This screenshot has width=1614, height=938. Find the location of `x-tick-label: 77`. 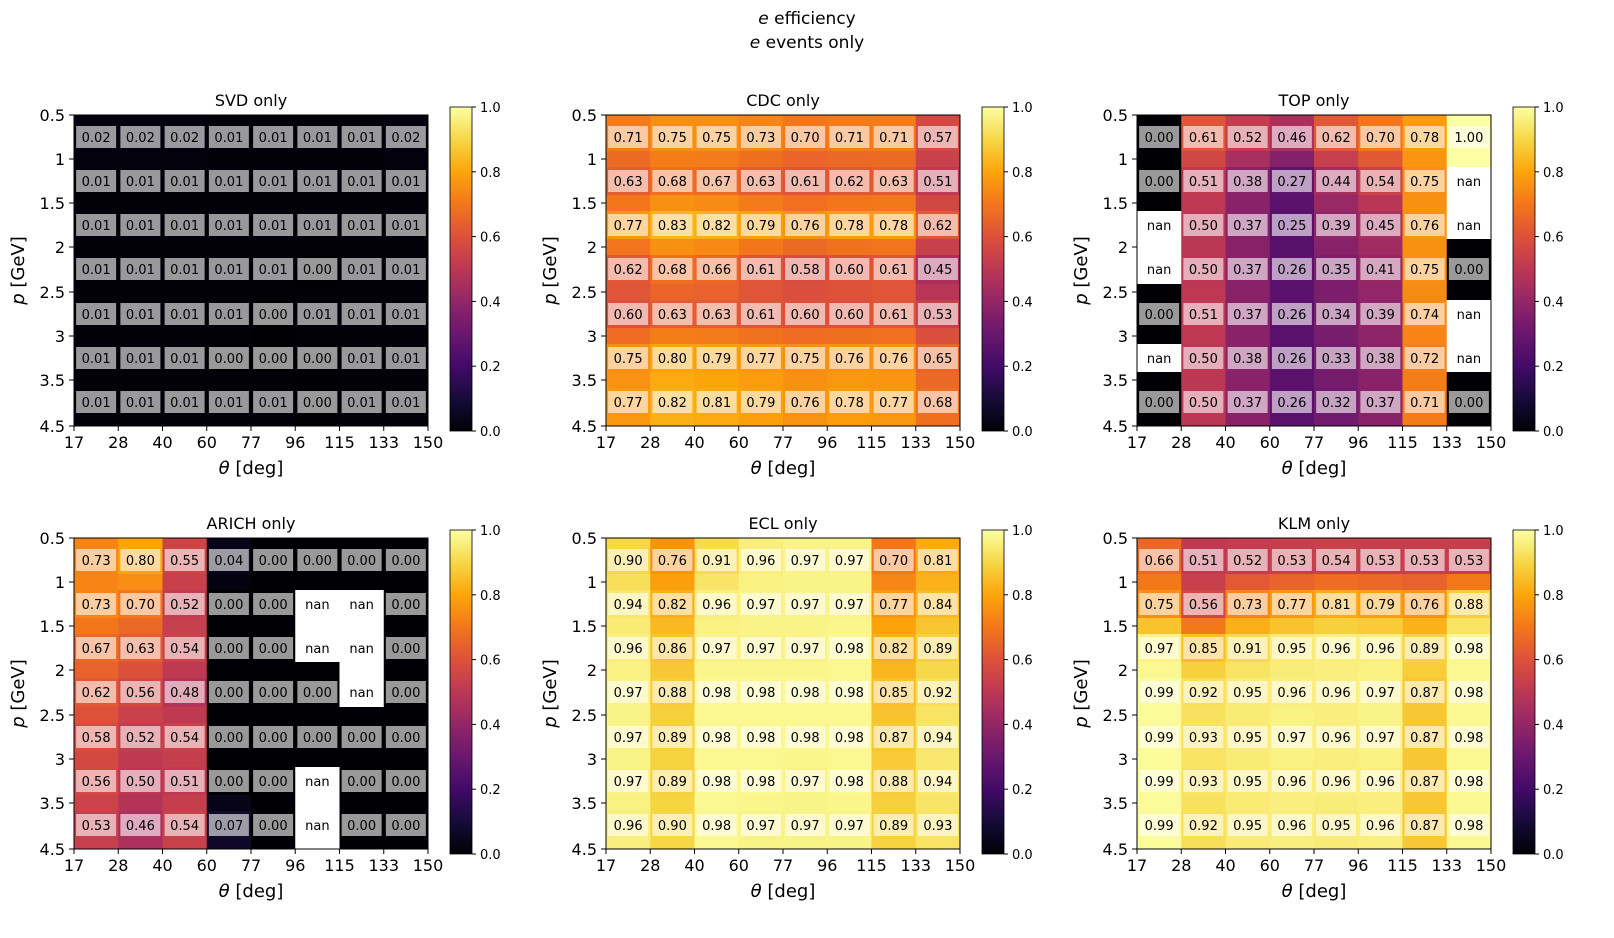

x-tick-label: 77 is located at coordinates (251, 865).